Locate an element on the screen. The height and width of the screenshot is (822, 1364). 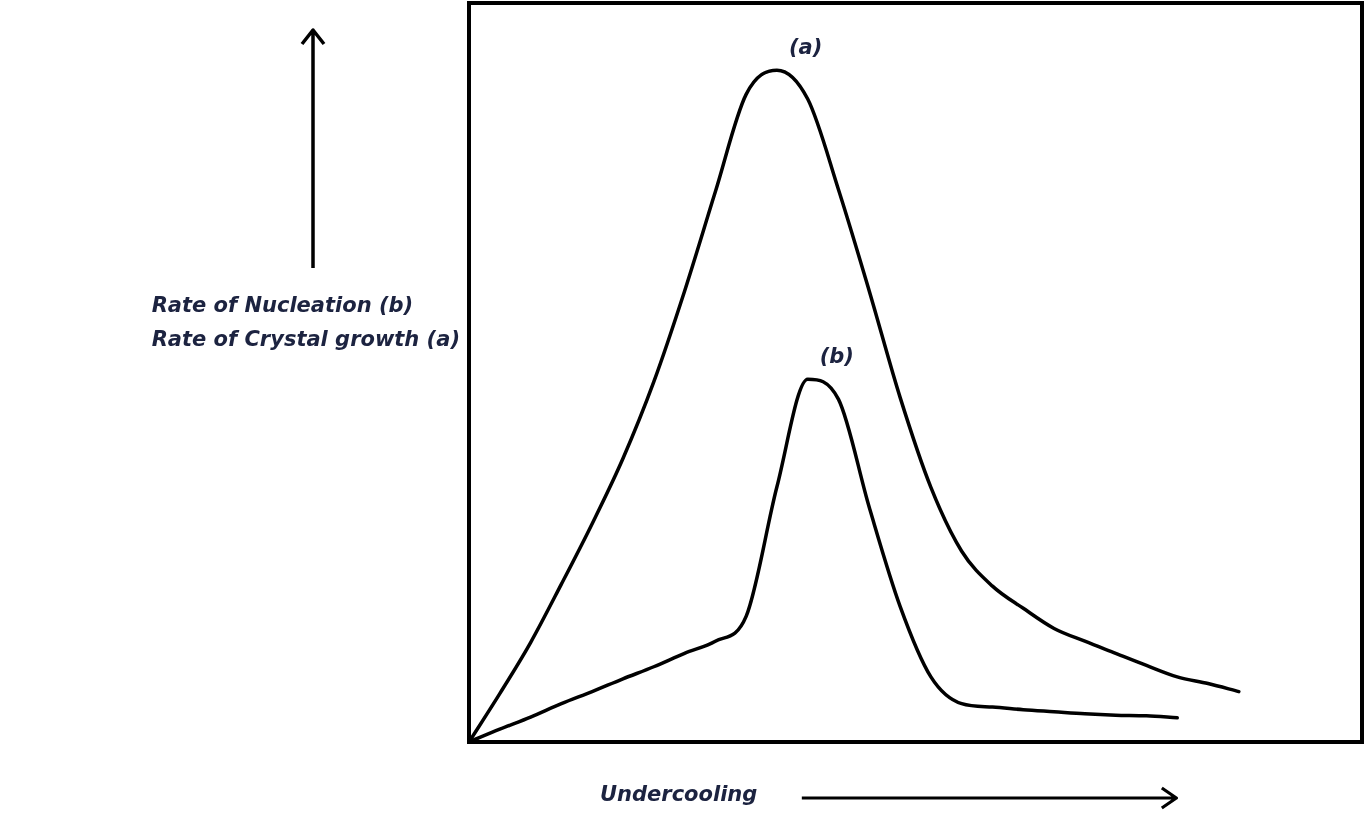
y-axis-title: Rate of Nucleation (b) Rate of Crystal growth (a) is located at coordinates (305, 322).